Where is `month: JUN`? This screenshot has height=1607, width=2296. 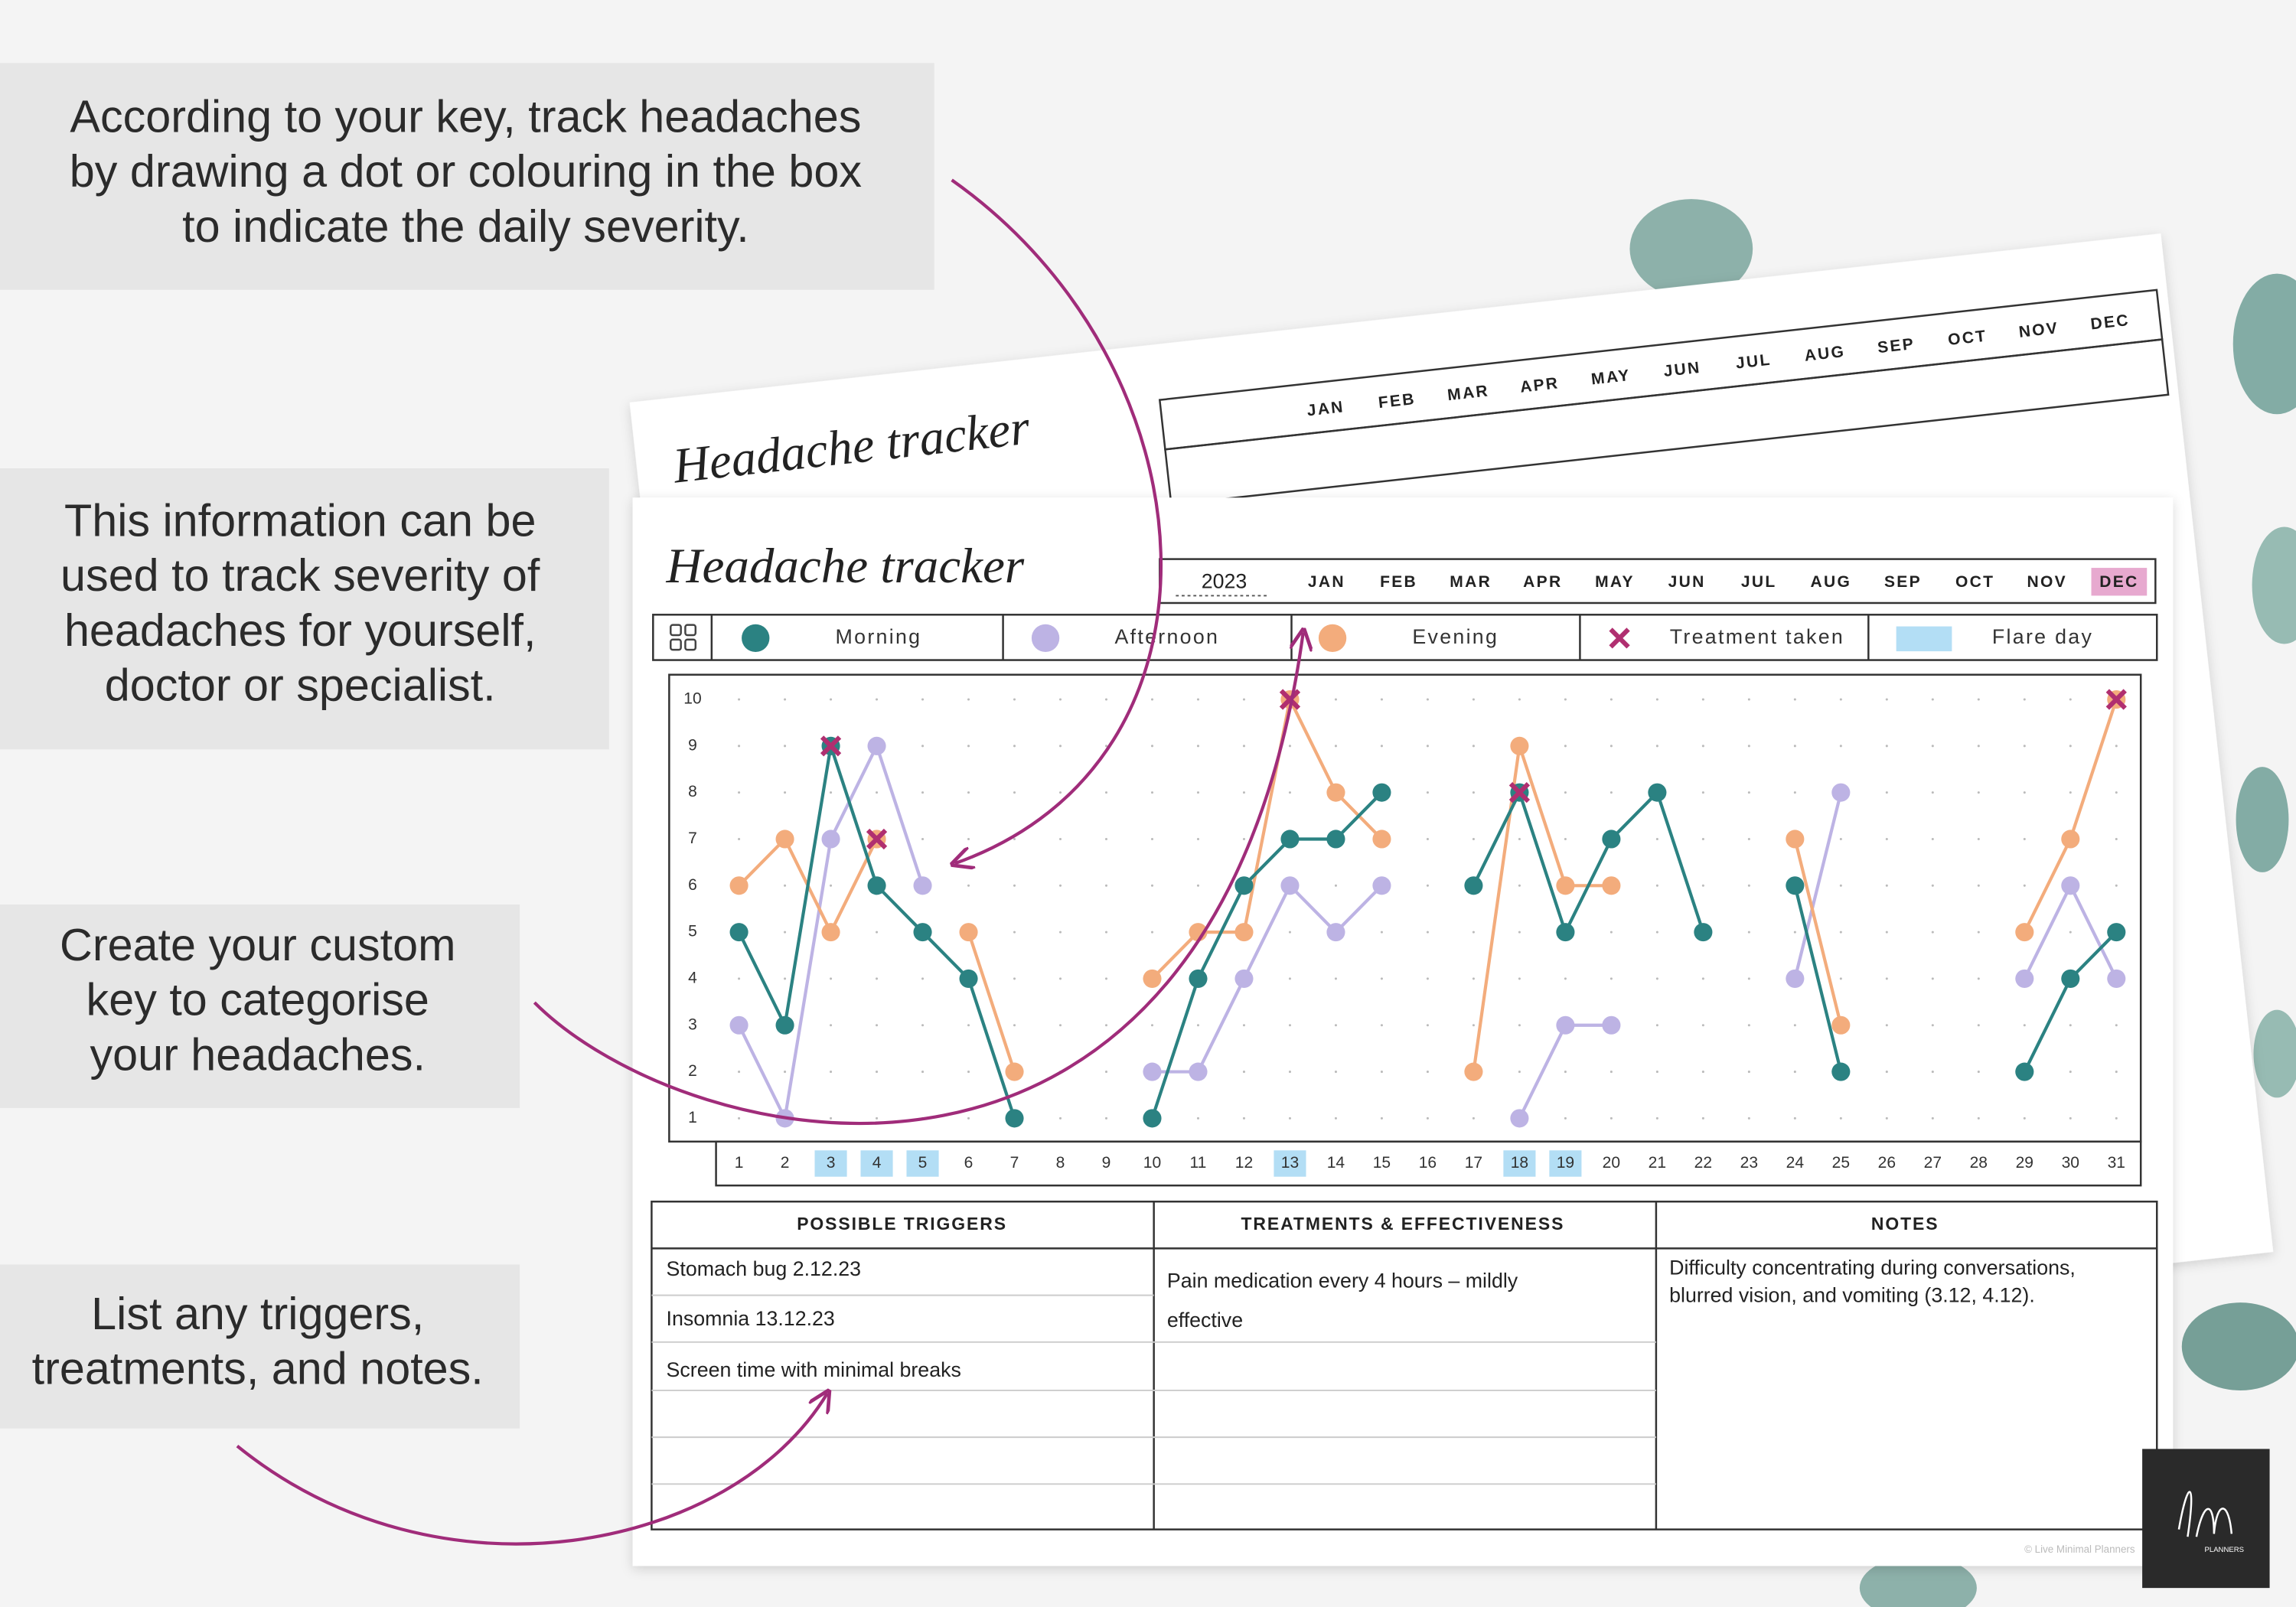
month: JUN is located at coordinates (1687, 582).